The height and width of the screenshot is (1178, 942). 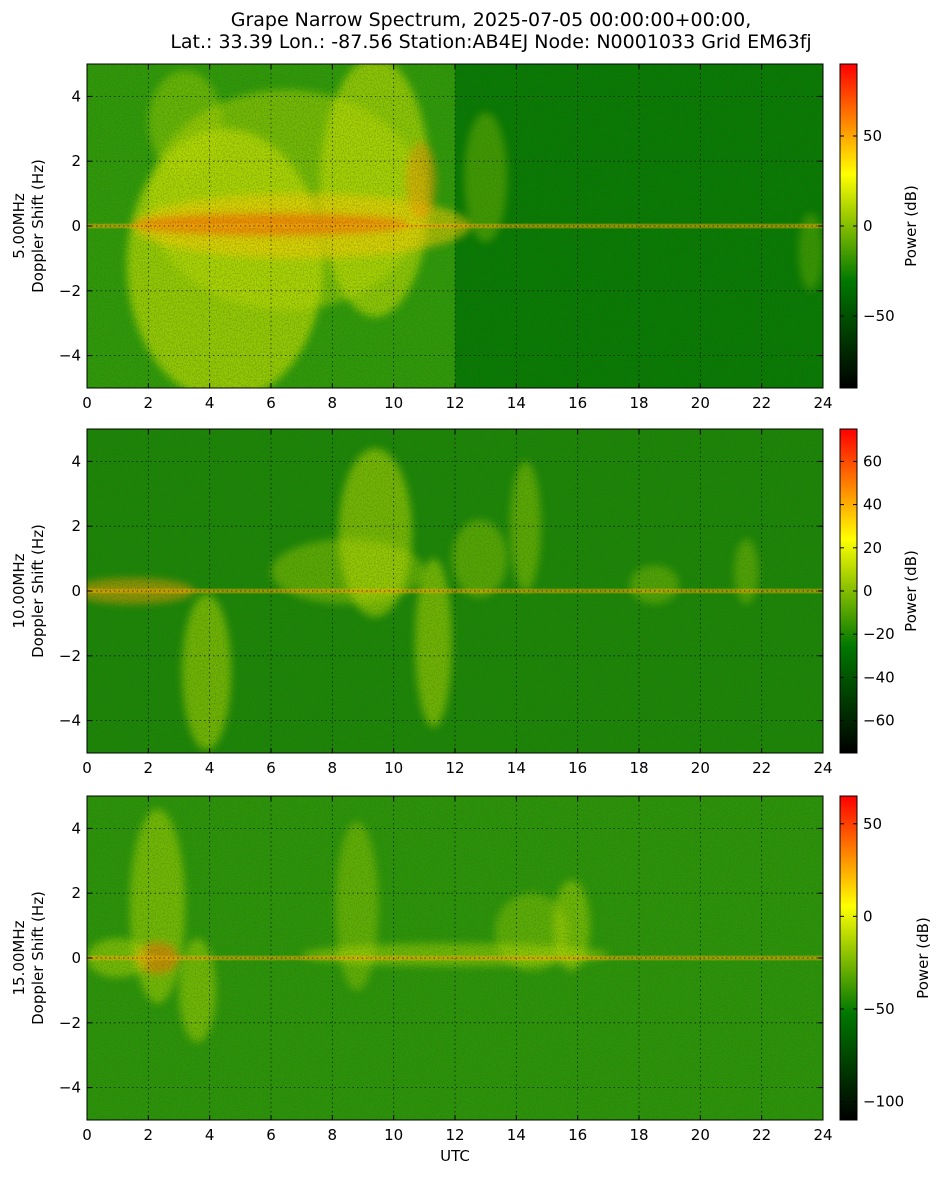 I want to click on colorbar-tick-label: −100, so click(x=883, y=1101).